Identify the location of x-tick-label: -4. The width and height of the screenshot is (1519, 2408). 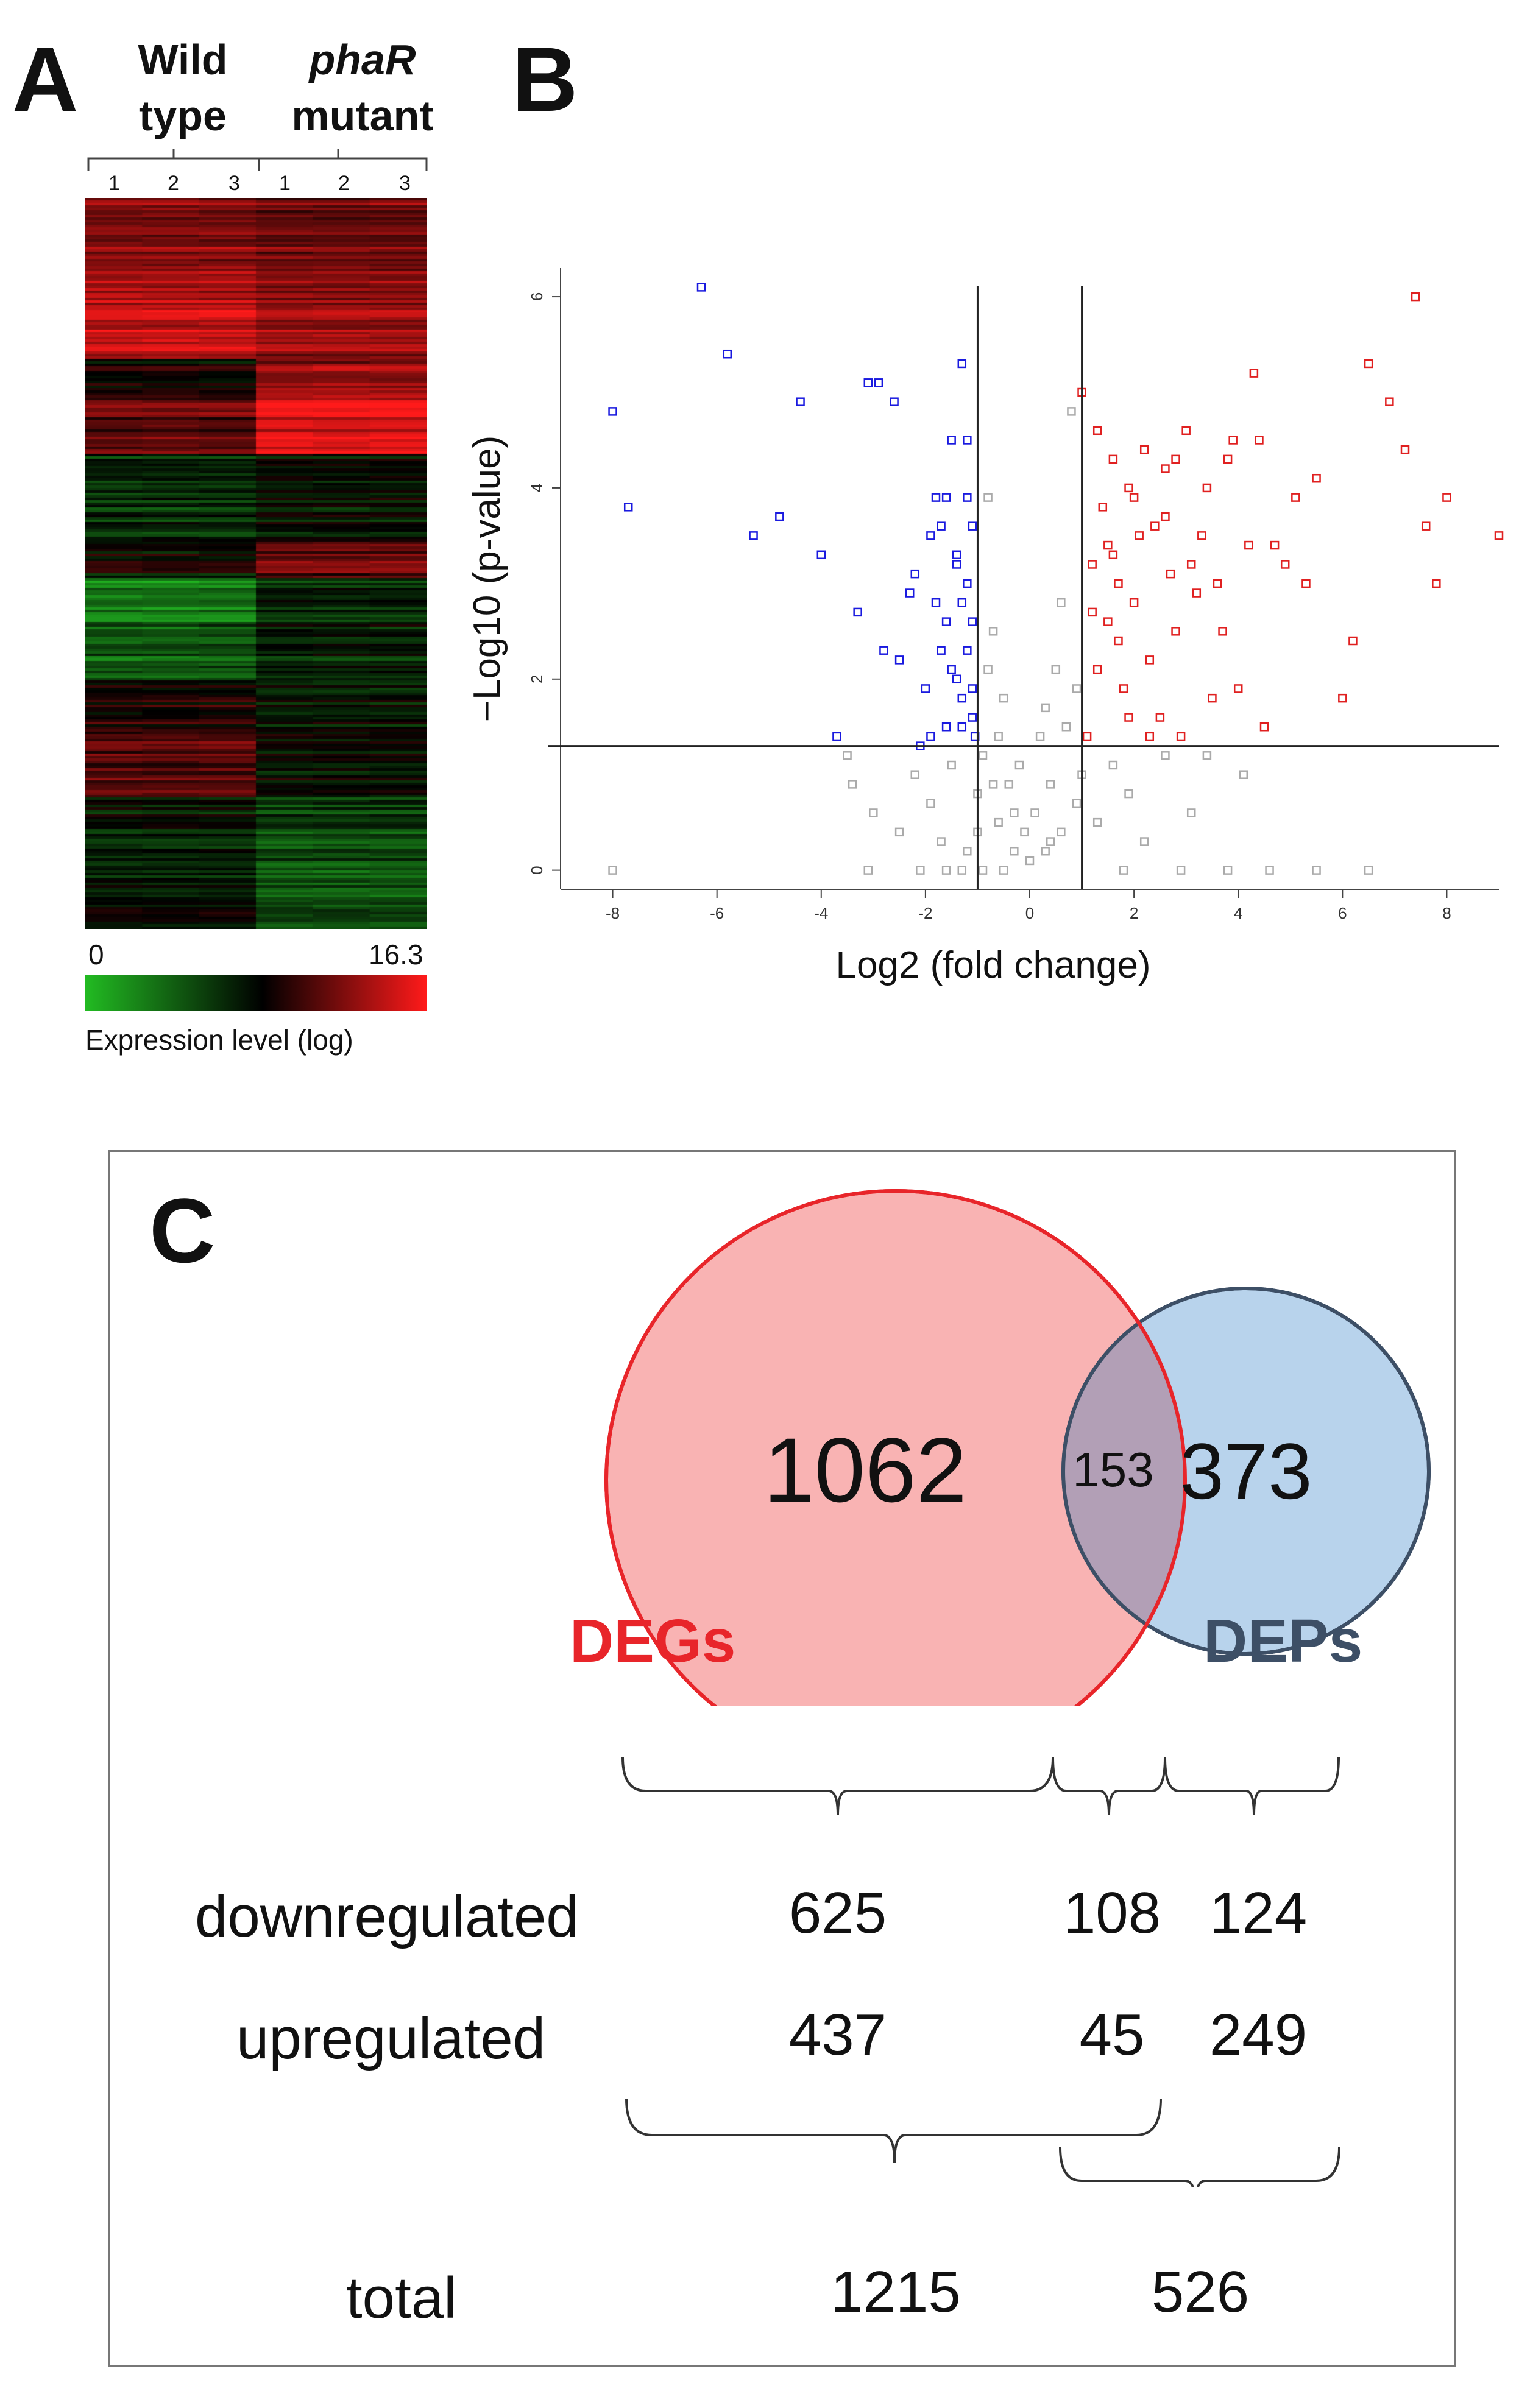
(821, 913).